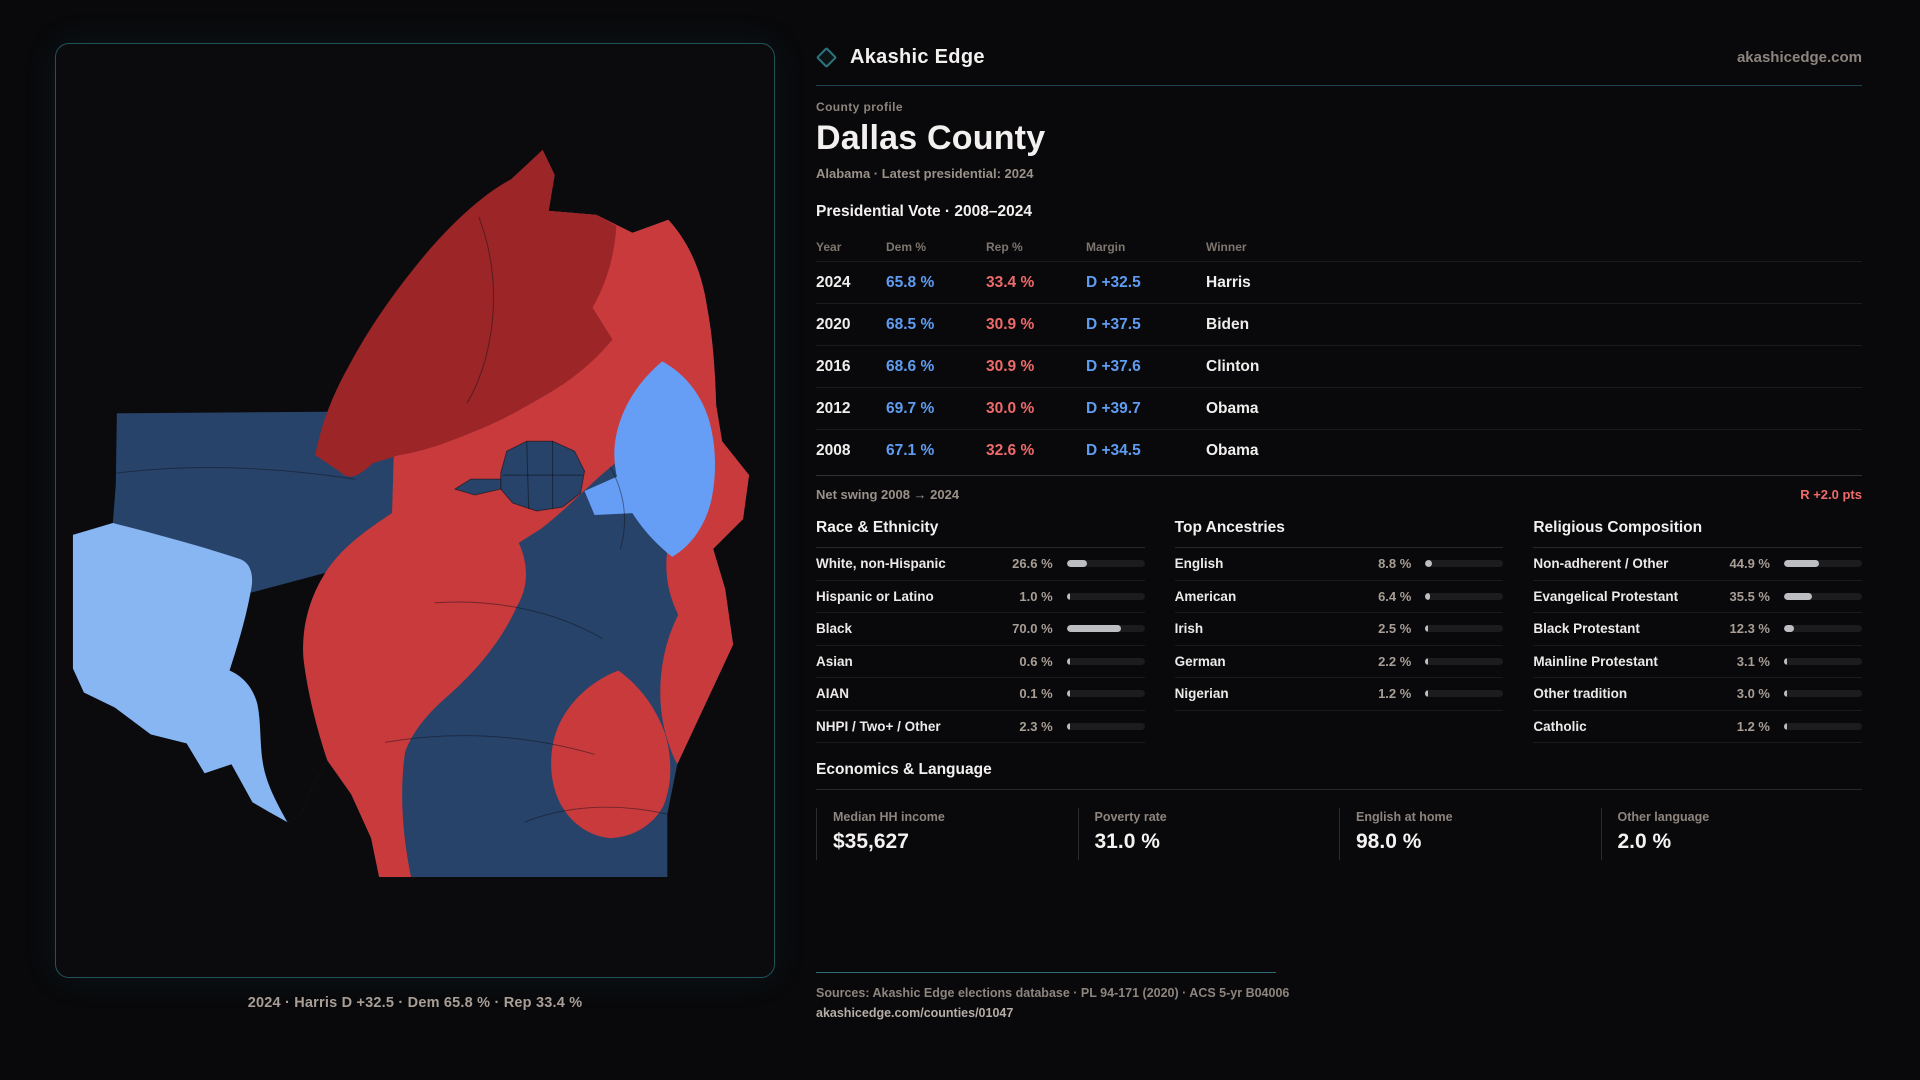  Describe the element at coordinates (980, 662) in the screenshot. I see `list-item: Asian 0.6 %` at that location.